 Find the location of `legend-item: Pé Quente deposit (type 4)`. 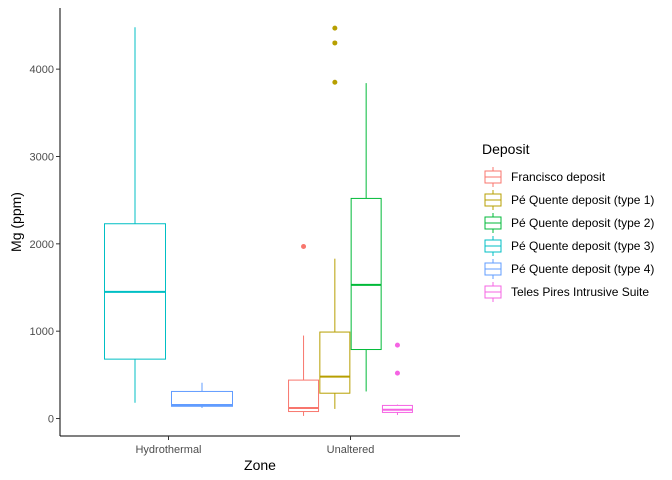

legend-item: Pé Quente deposit (type 4) is located at coordinates (568, 269).